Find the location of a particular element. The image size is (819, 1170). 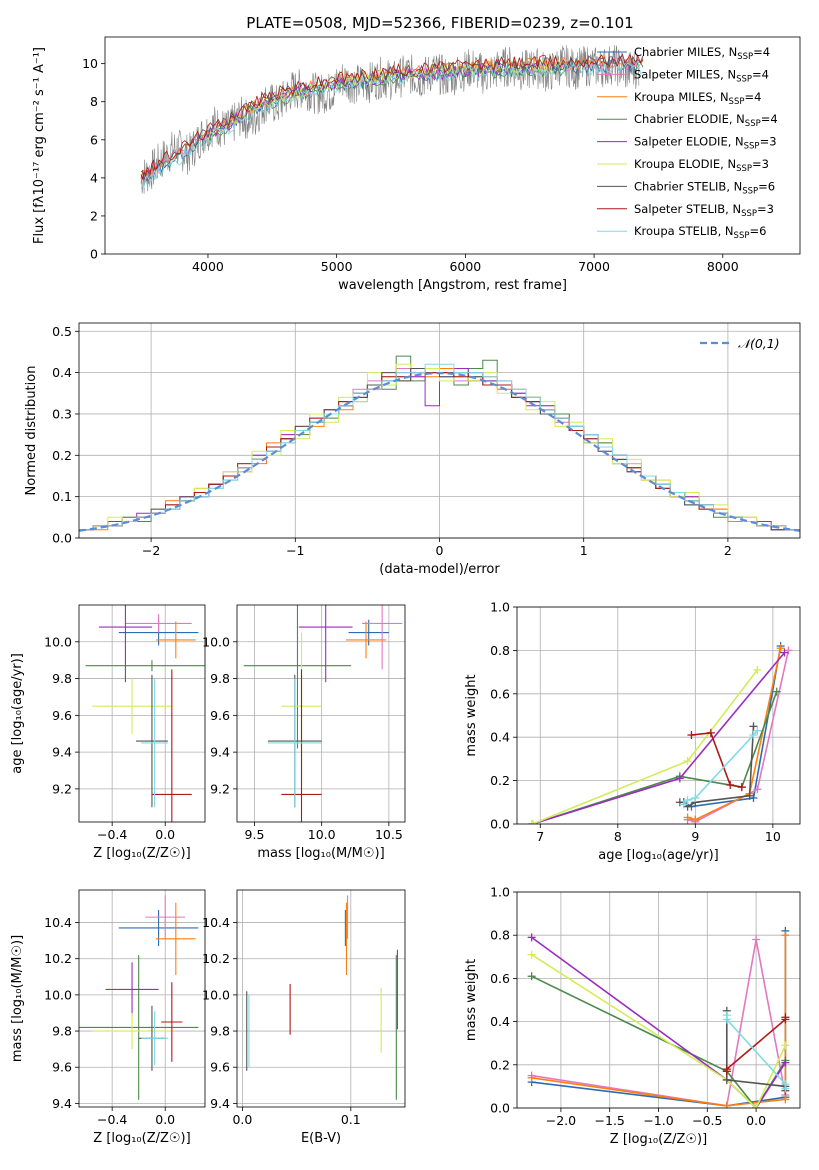

model-spectrum-line is located at coordinates (392, 118).